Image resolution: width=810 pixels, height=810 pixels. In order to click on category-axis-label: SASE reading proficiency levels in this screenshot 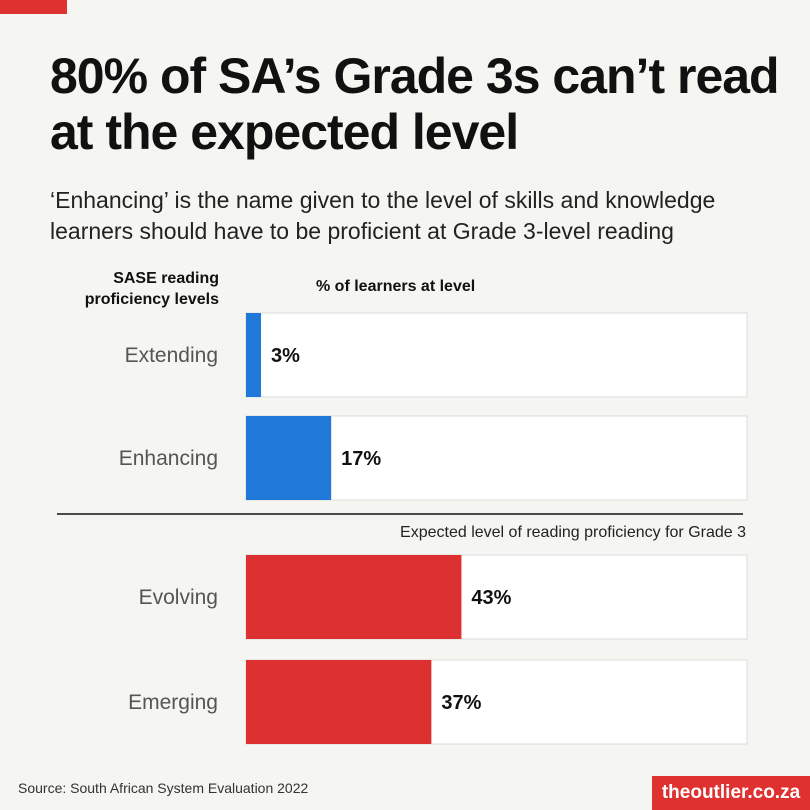, I will do `click(151, 289)`.